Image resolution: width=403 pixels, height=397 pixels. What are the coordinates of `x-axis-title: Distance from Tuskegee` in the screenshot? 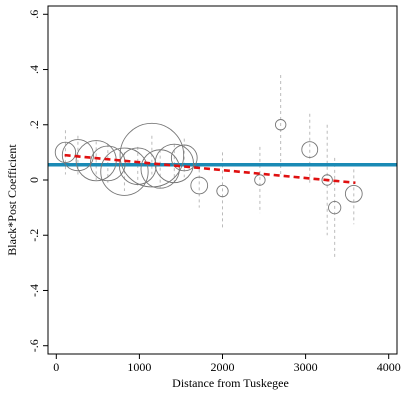 It's located at (230, 383).